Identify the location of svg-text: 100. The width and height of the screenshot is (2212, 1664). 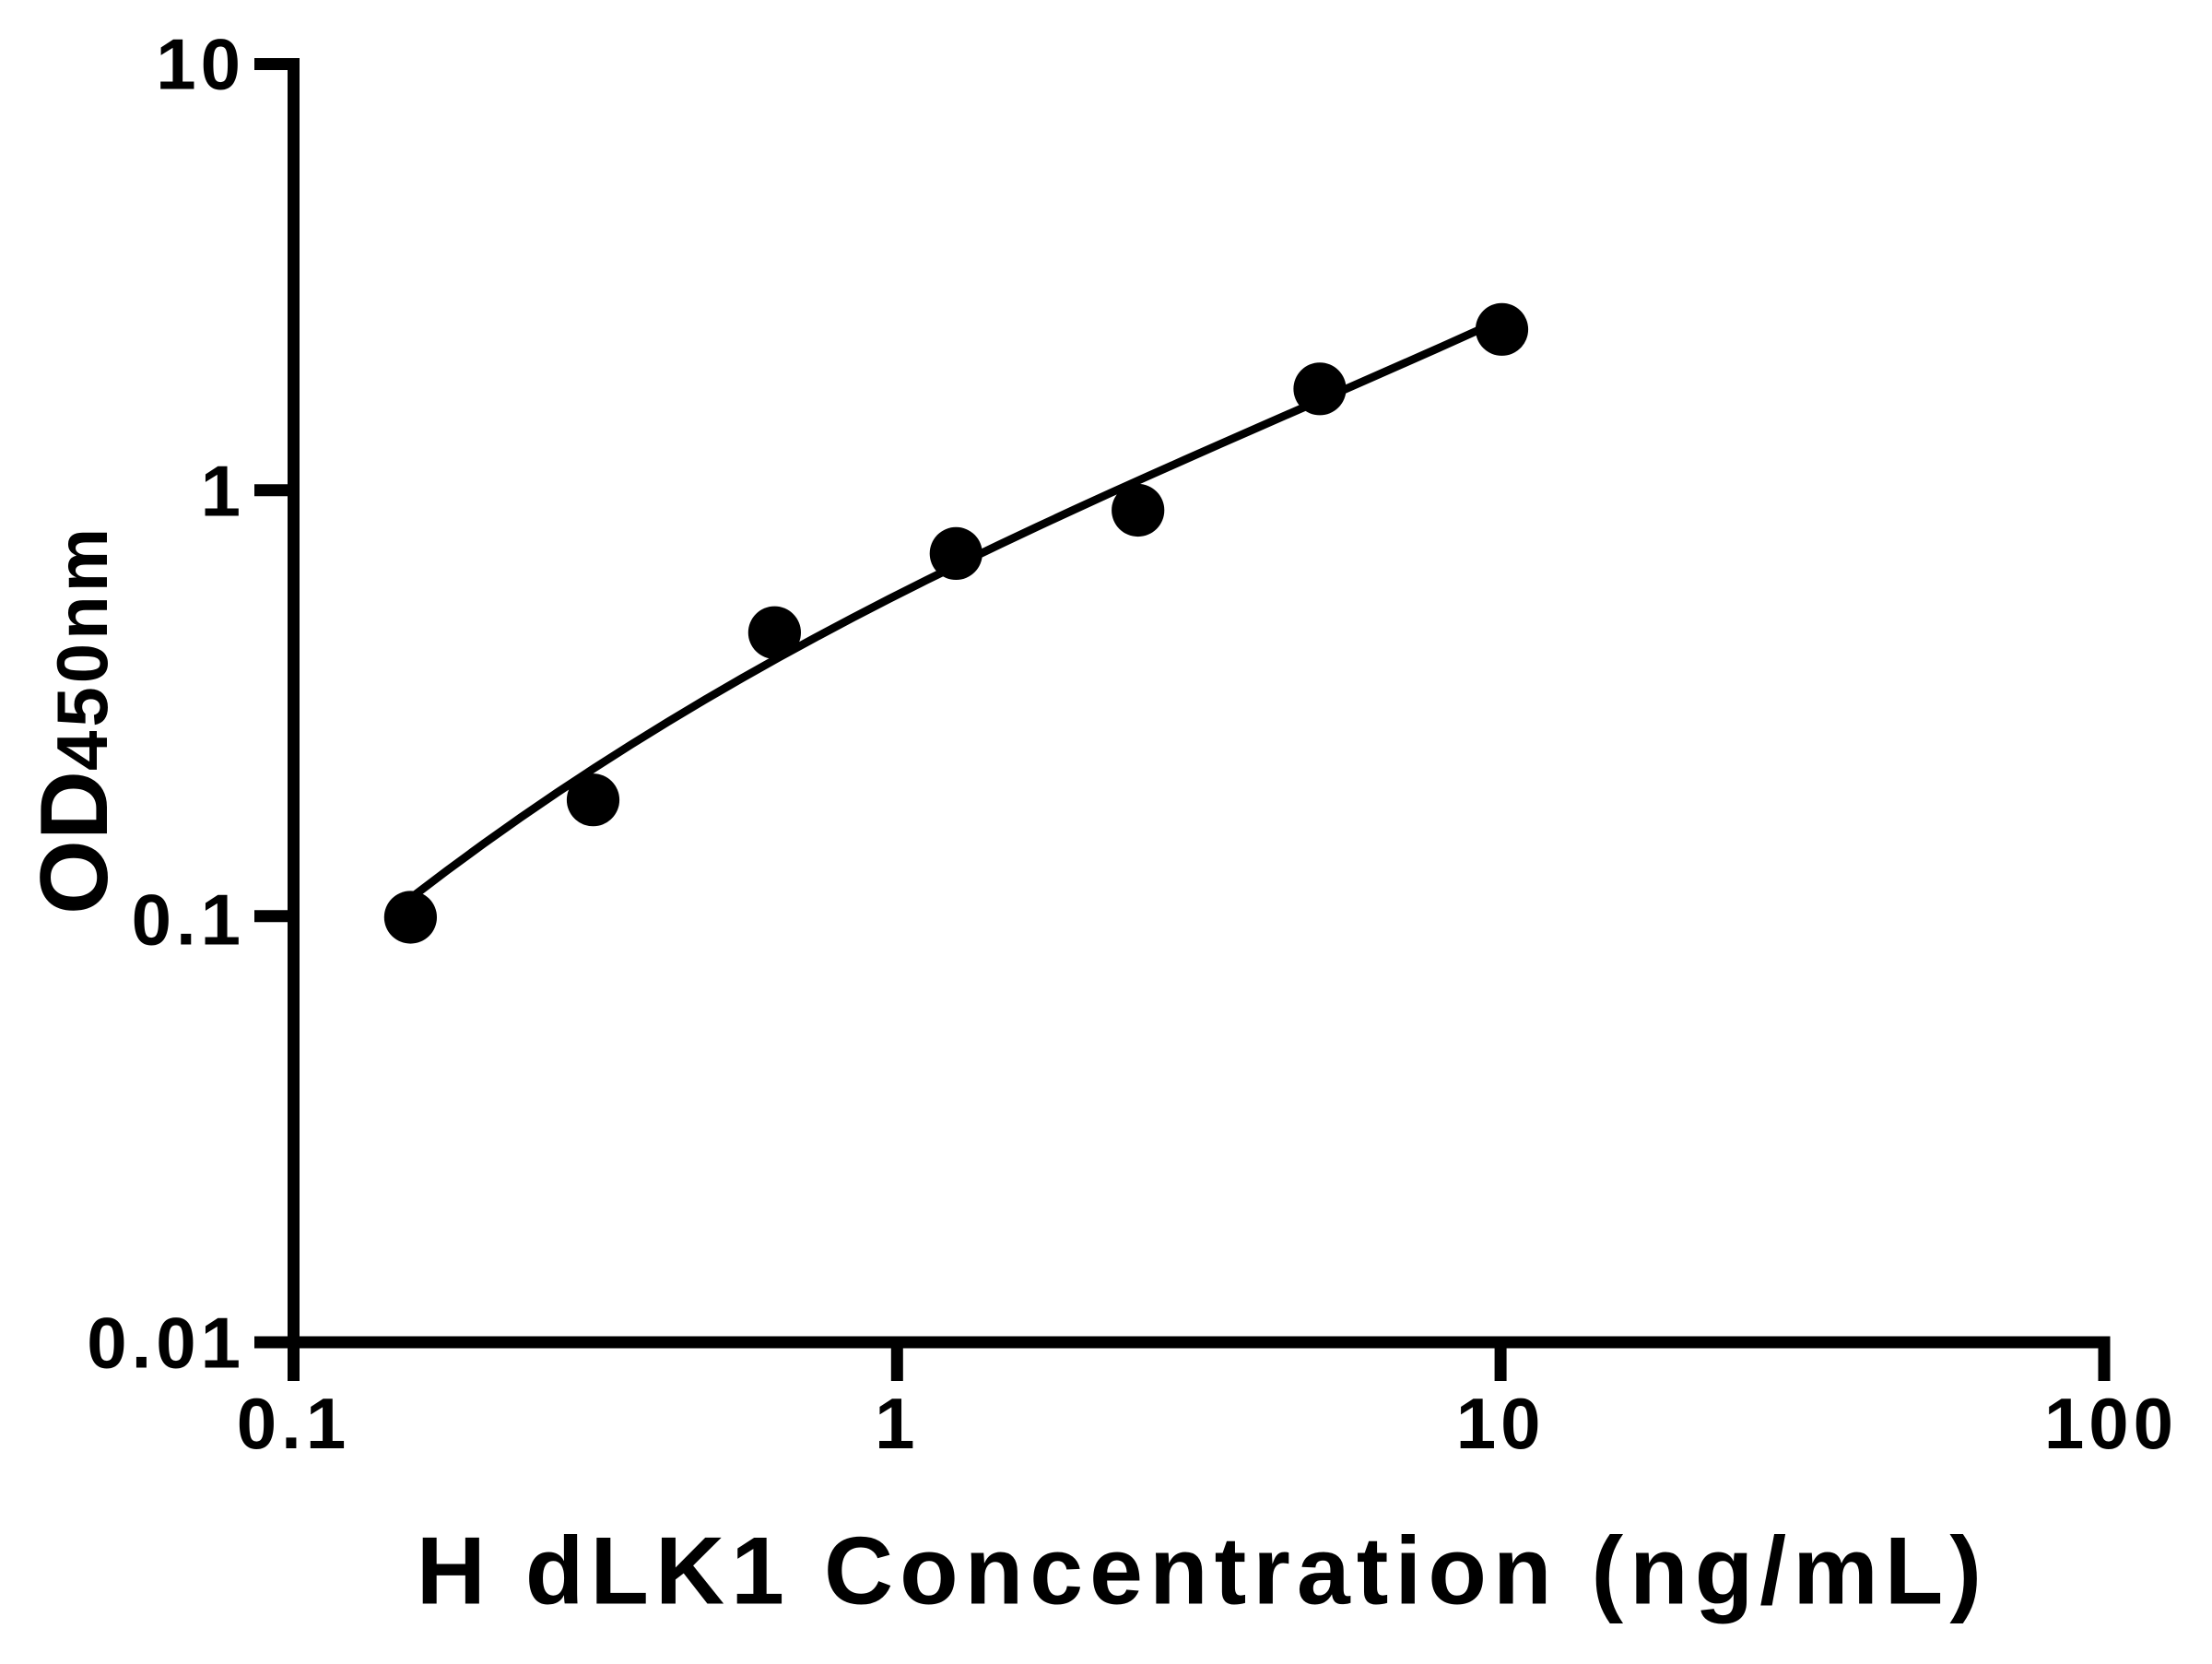
(2111, 1423).